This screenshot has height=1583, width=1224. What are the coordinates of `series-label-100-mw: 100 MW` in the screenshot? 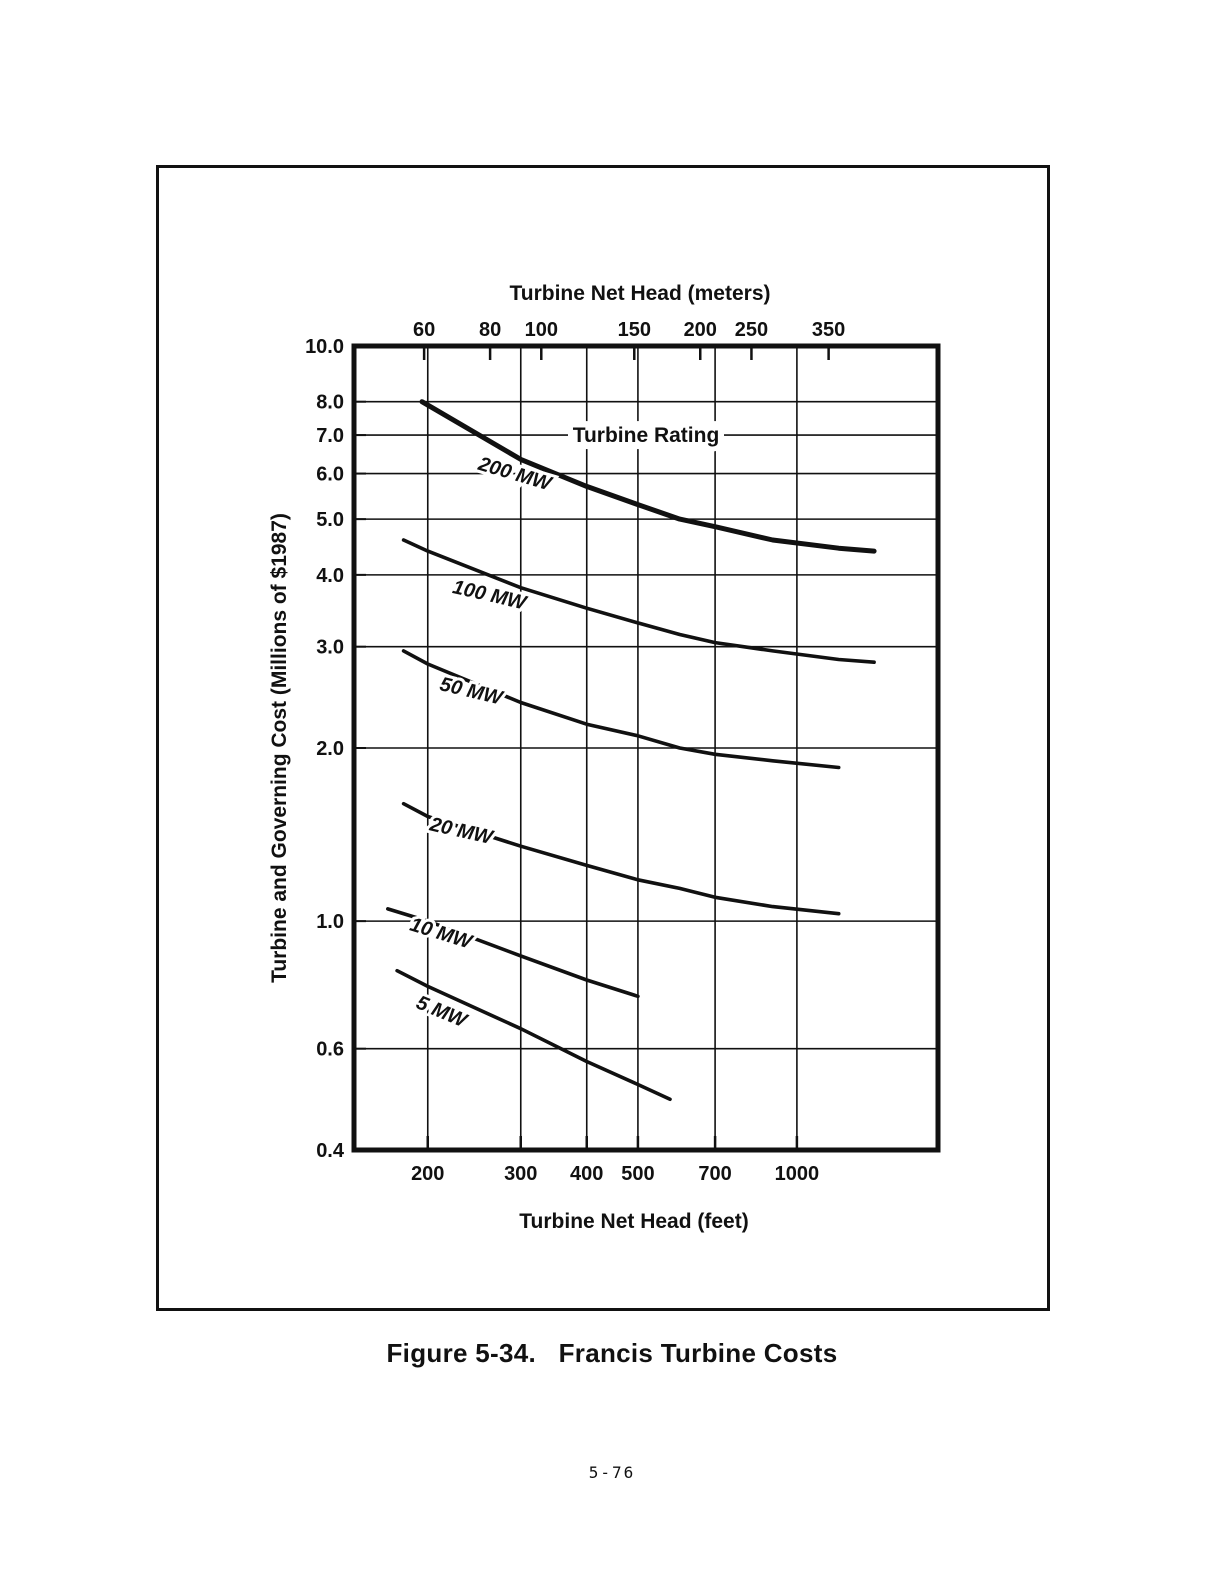 It's located at (491, 595).